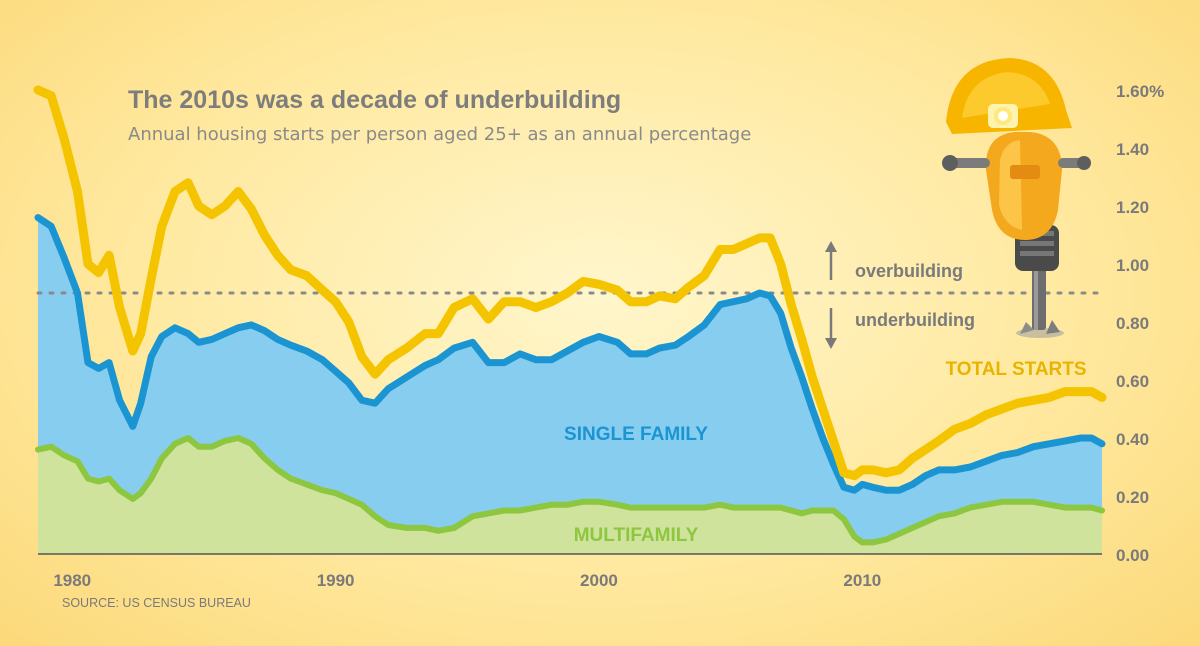 This screenshot has height=646, width=1200. Describe the element at coordinates (831, 246) in the screenshot. I see `up-arrowhead-icon` at that location.